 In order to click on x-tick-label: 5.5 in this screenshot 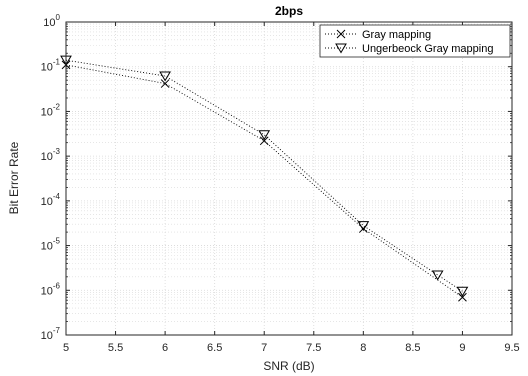, I will do `click(115, 348)`.